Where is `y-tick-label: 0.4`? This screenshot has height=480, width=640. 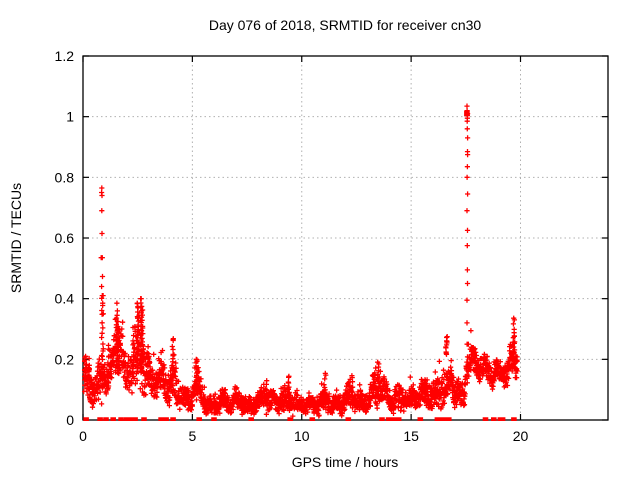 y-tick-label: 0.4 is located at coordinates (65, 299).